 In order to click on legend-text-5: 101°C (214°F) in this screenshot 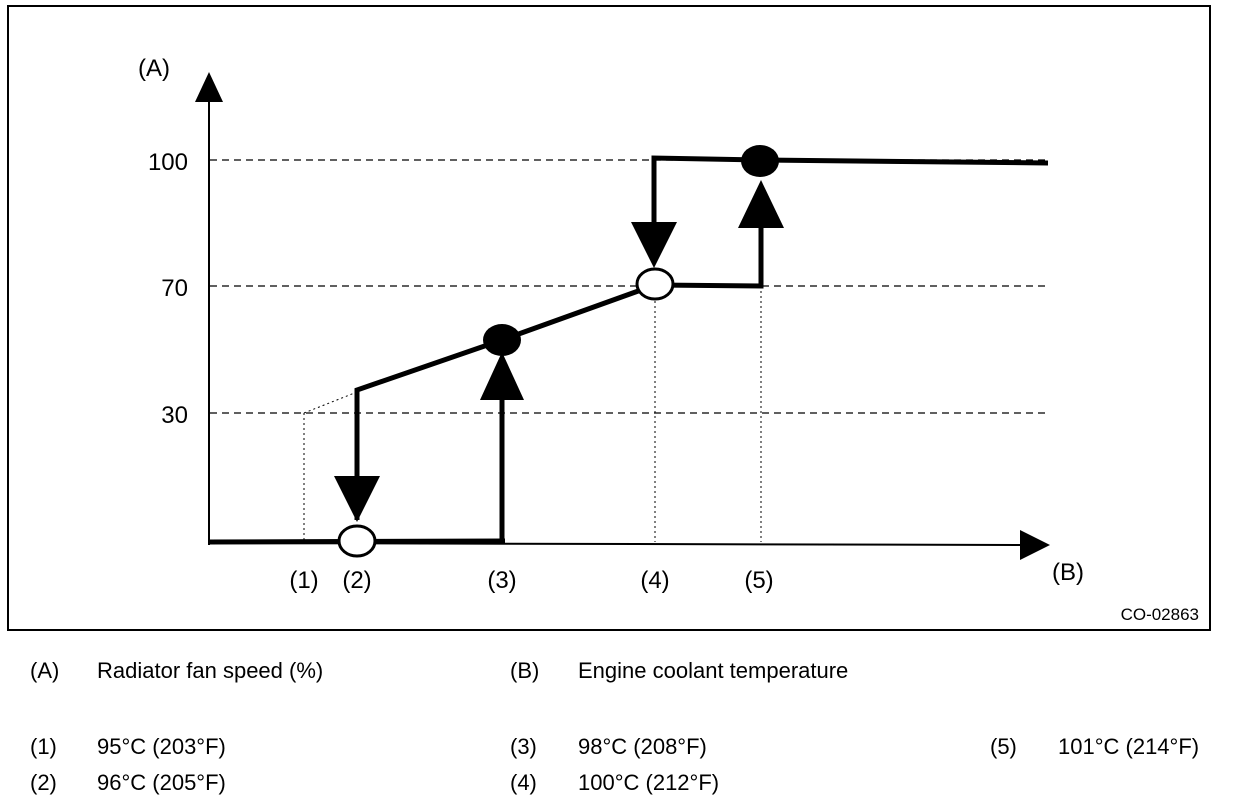, I will do `click(1129, 746)`.